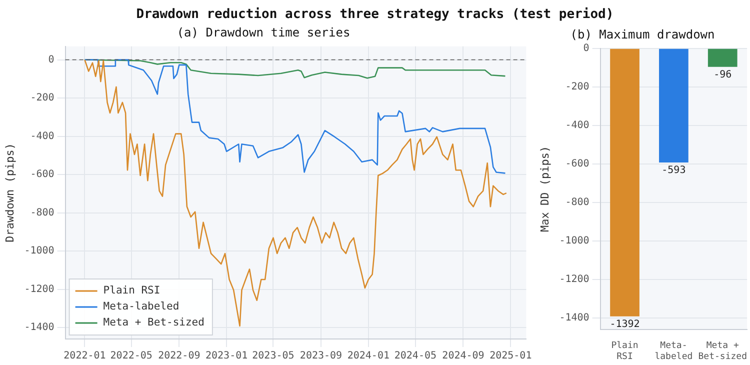 This screenshot has height=365, width=750. I want to click on chart-title: (b) Maximum drawdown, so click(642, 34).